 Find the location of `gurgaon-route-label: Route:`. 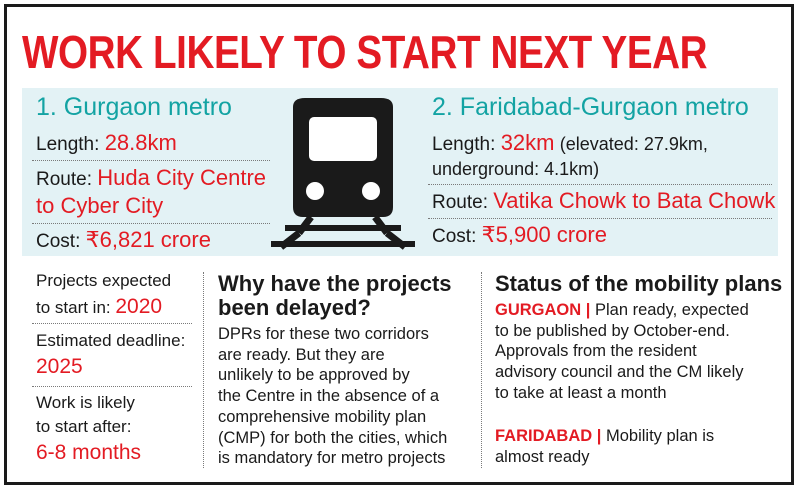

gurgaon-route-label: Route: is located at coordinates (64, 179).